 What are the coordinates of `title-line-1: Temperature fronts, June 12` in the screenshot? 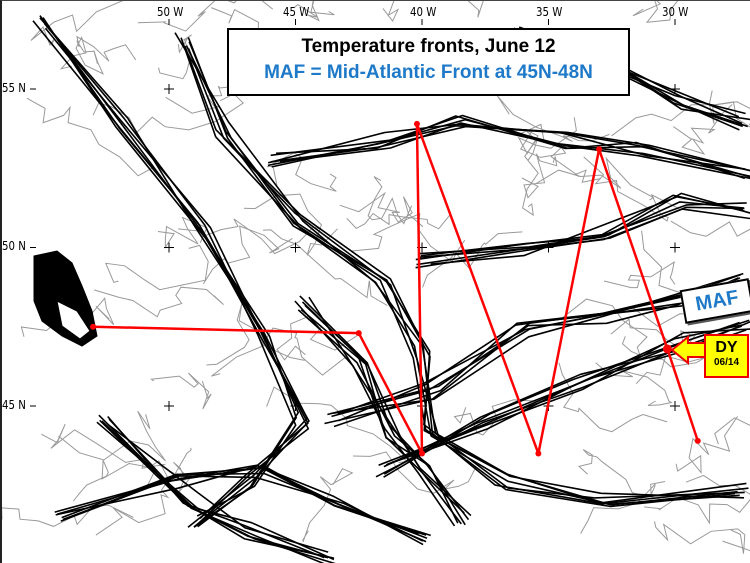 It's located at (428, 46).